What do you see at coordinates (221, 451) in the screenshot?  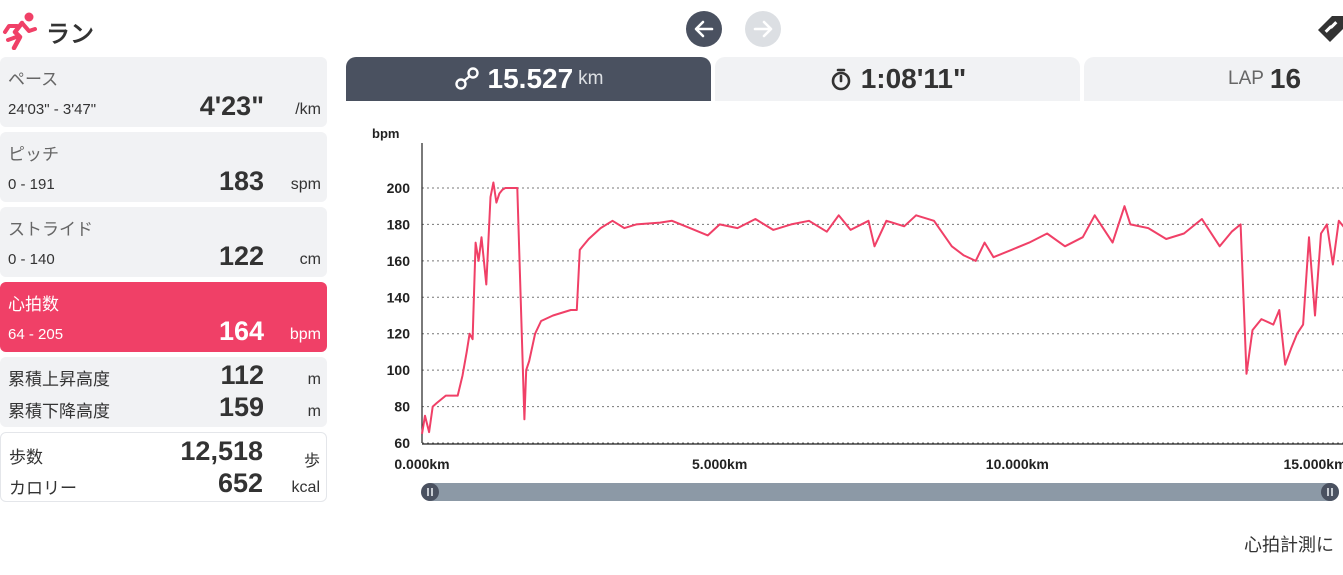 I see `steps-value: 12,518` at bounding box center [221, 451].